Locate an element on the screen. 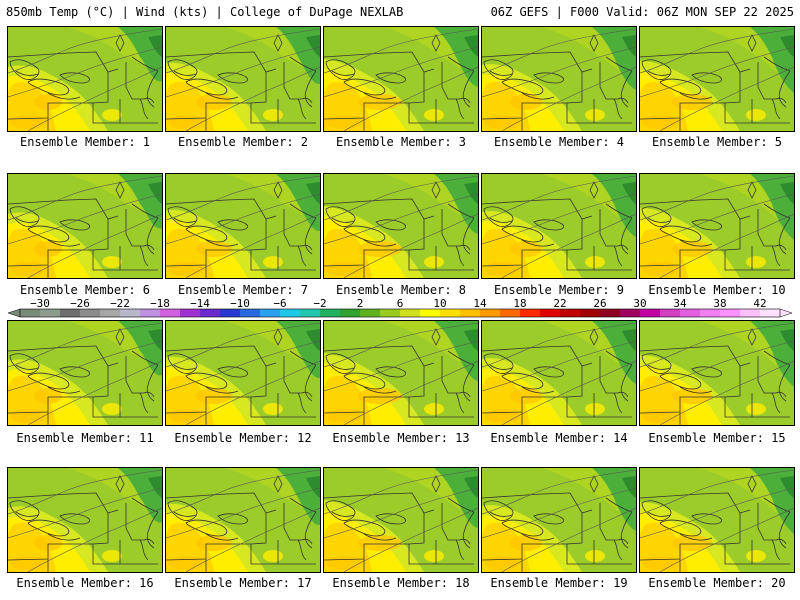 The image size is (800, 600). ensemble-member-label: Ensemble Member: 13 is located at coordinates (401, 438).